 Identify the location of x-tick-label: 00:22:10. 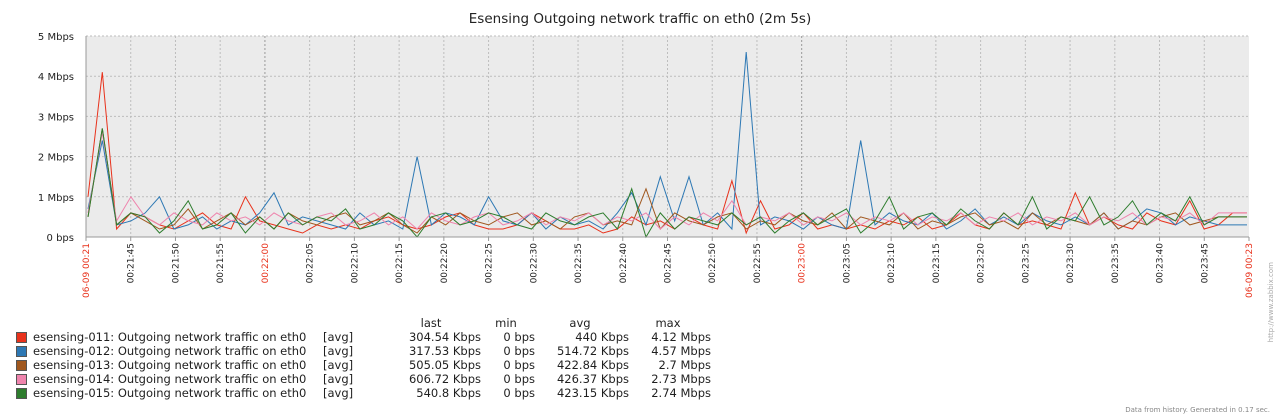
(355, 263).